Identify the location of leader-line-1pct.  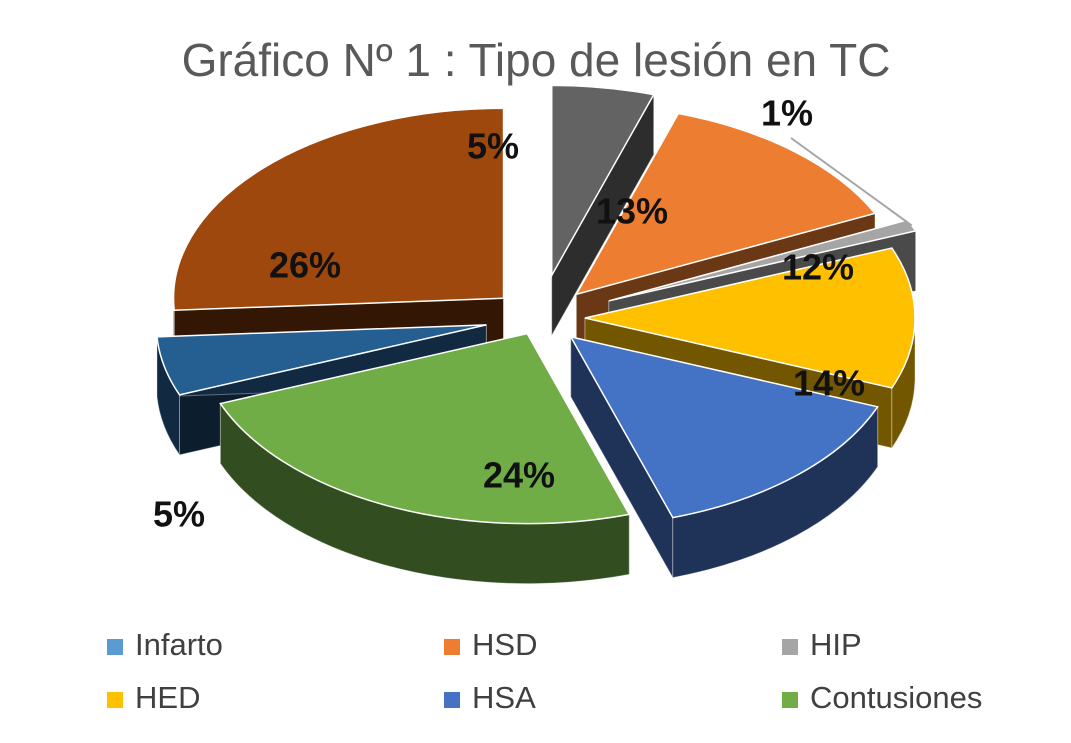
(851, 182).